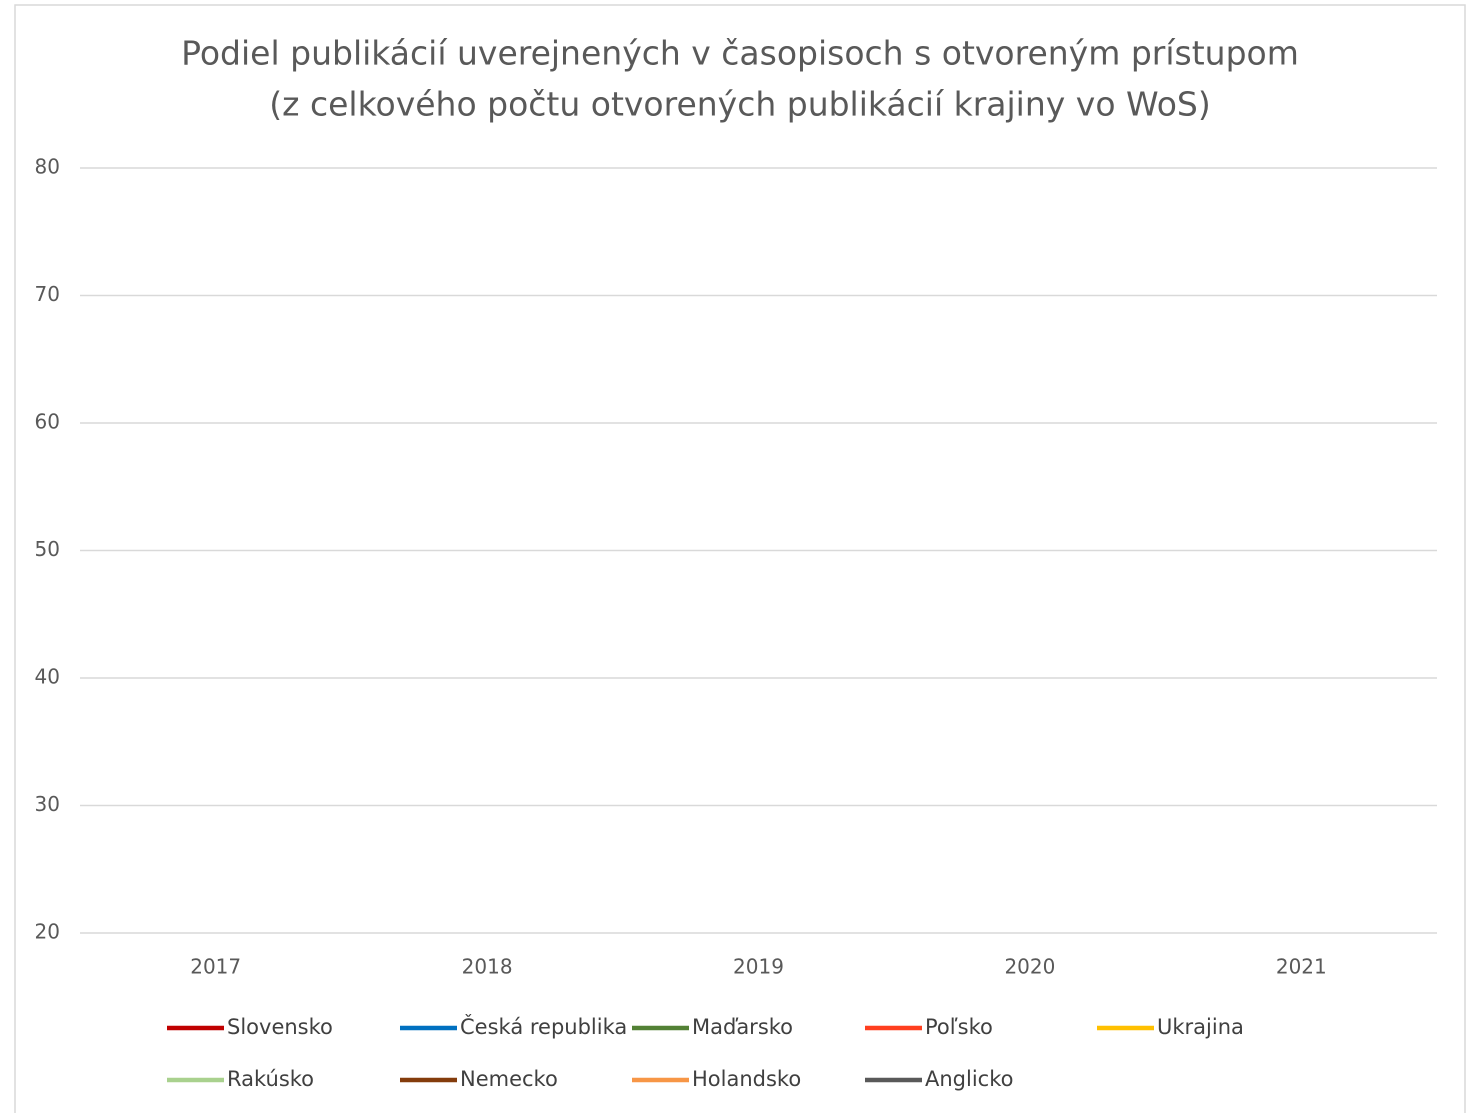 The height and width of the screenshot is (1113, 1476). I want to click on y-tick-label: 80, so click(47, 167).